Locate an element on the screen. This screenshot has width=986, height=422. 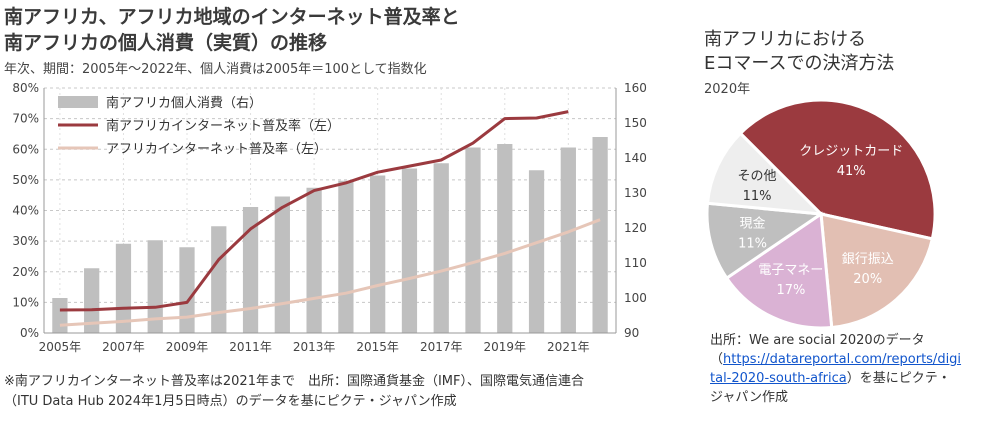
y-left-tick-label: 50% is located at coordinates (25, 180).